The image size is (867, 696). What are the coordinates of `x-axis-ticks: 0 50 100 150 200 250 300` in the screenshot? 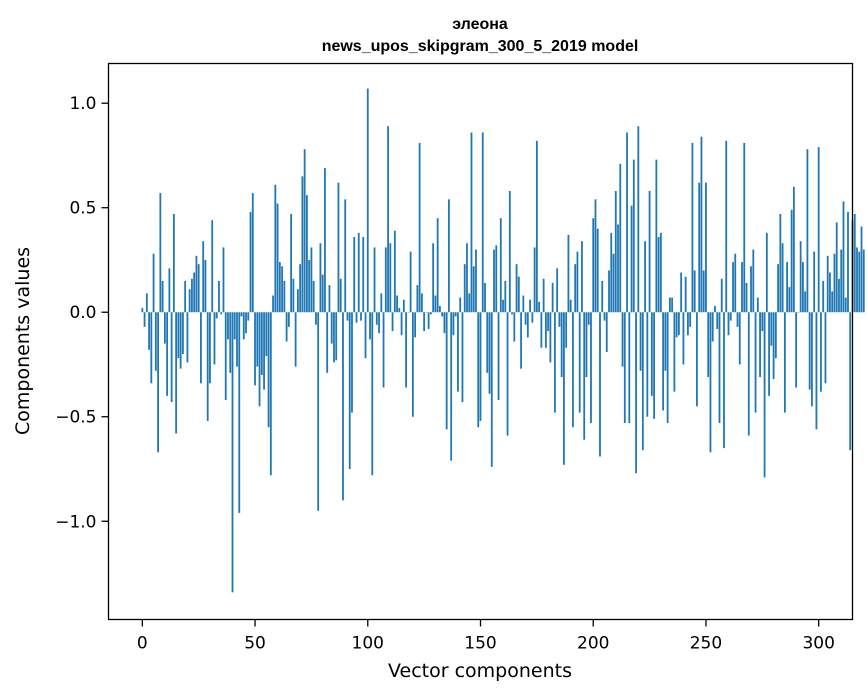 It's located at (486, 636).